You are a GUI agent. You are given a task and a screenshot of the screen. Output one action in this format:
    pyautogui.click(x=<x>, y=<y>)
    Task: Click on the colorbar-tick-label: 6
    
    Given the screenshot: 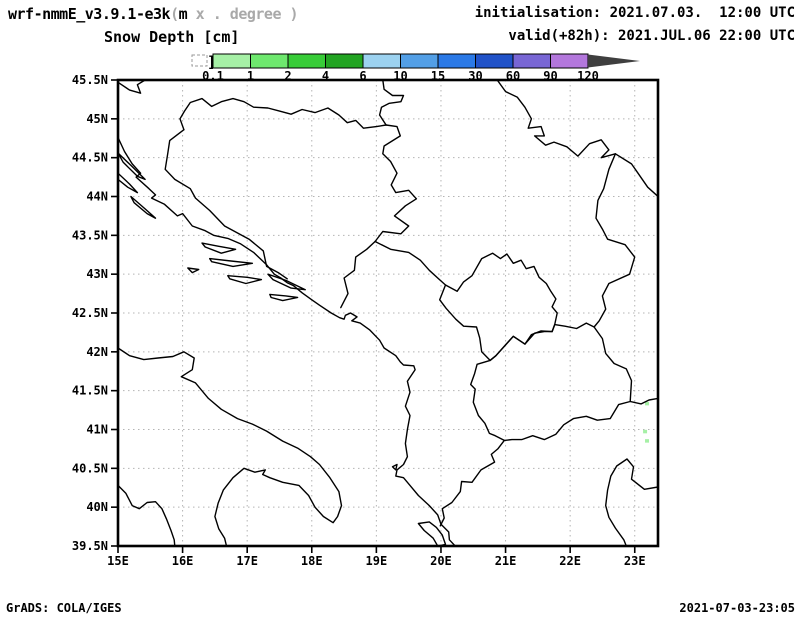 What is the action you would take?
    pyautogui.click(x=362, y=76)
    